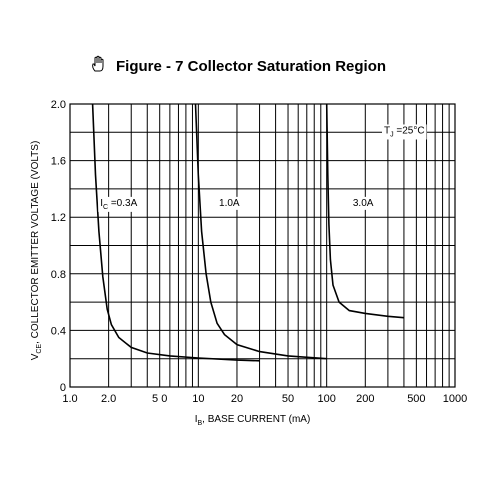 This screenshot has height=495, width=487. What do you see at coordinates (108, 399) in the screenshot?
I see `x-tick-label: 2.0` at bounding box center [108, 399].